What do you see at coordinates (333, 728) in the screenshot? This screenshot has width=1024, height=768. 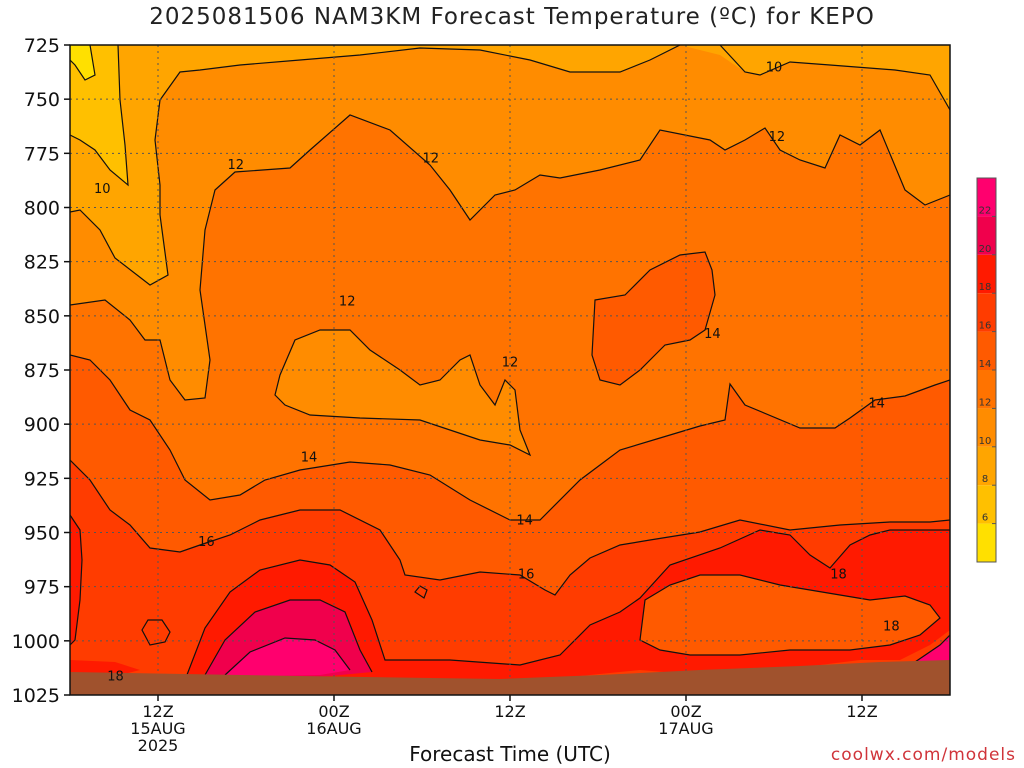 I see `x-tick-label: 16AUG` at bounding box center [333, 728].